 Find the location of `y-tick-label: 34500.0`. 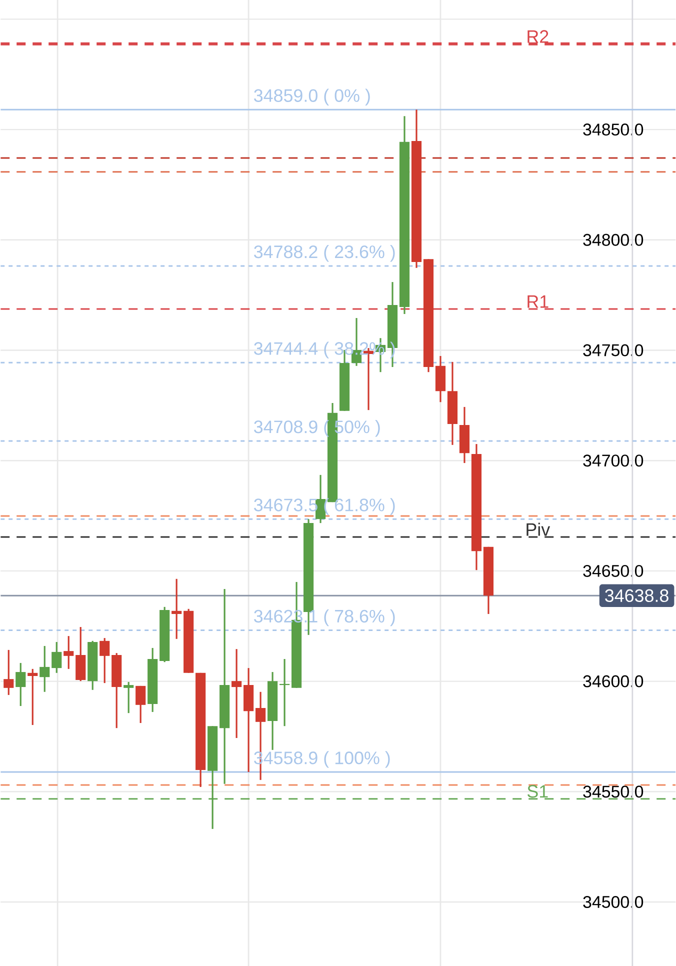

y-tick-label: 34500.0 is located at coordinates (613, 902).